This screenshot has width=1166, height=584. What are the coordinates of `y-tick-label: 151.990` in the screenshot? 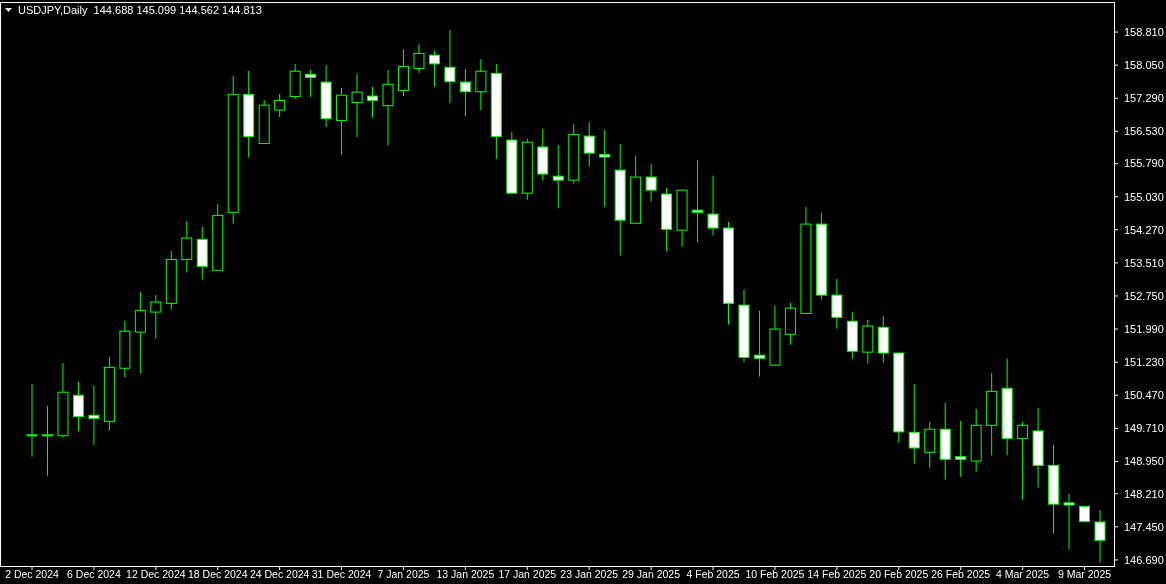 It's located at (1144, 328).